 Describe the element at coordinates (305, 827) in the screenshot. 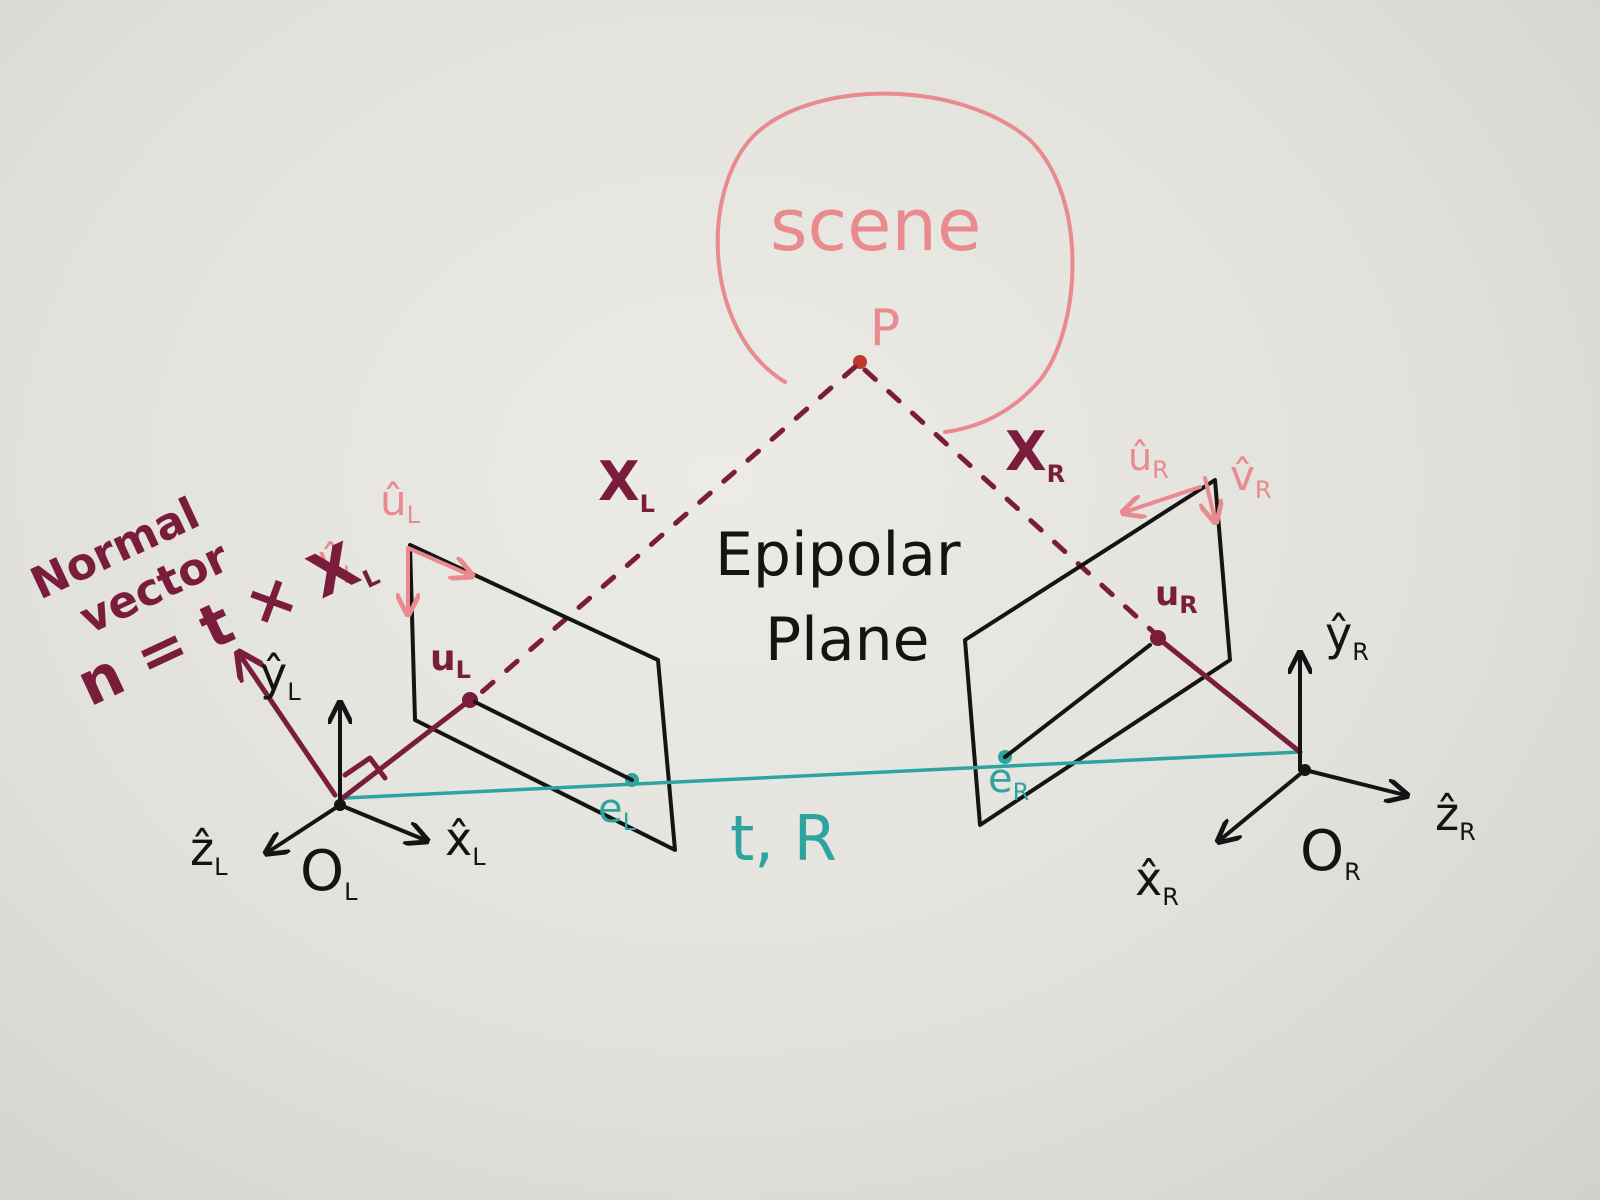

I see `left-z-axis` at that location.